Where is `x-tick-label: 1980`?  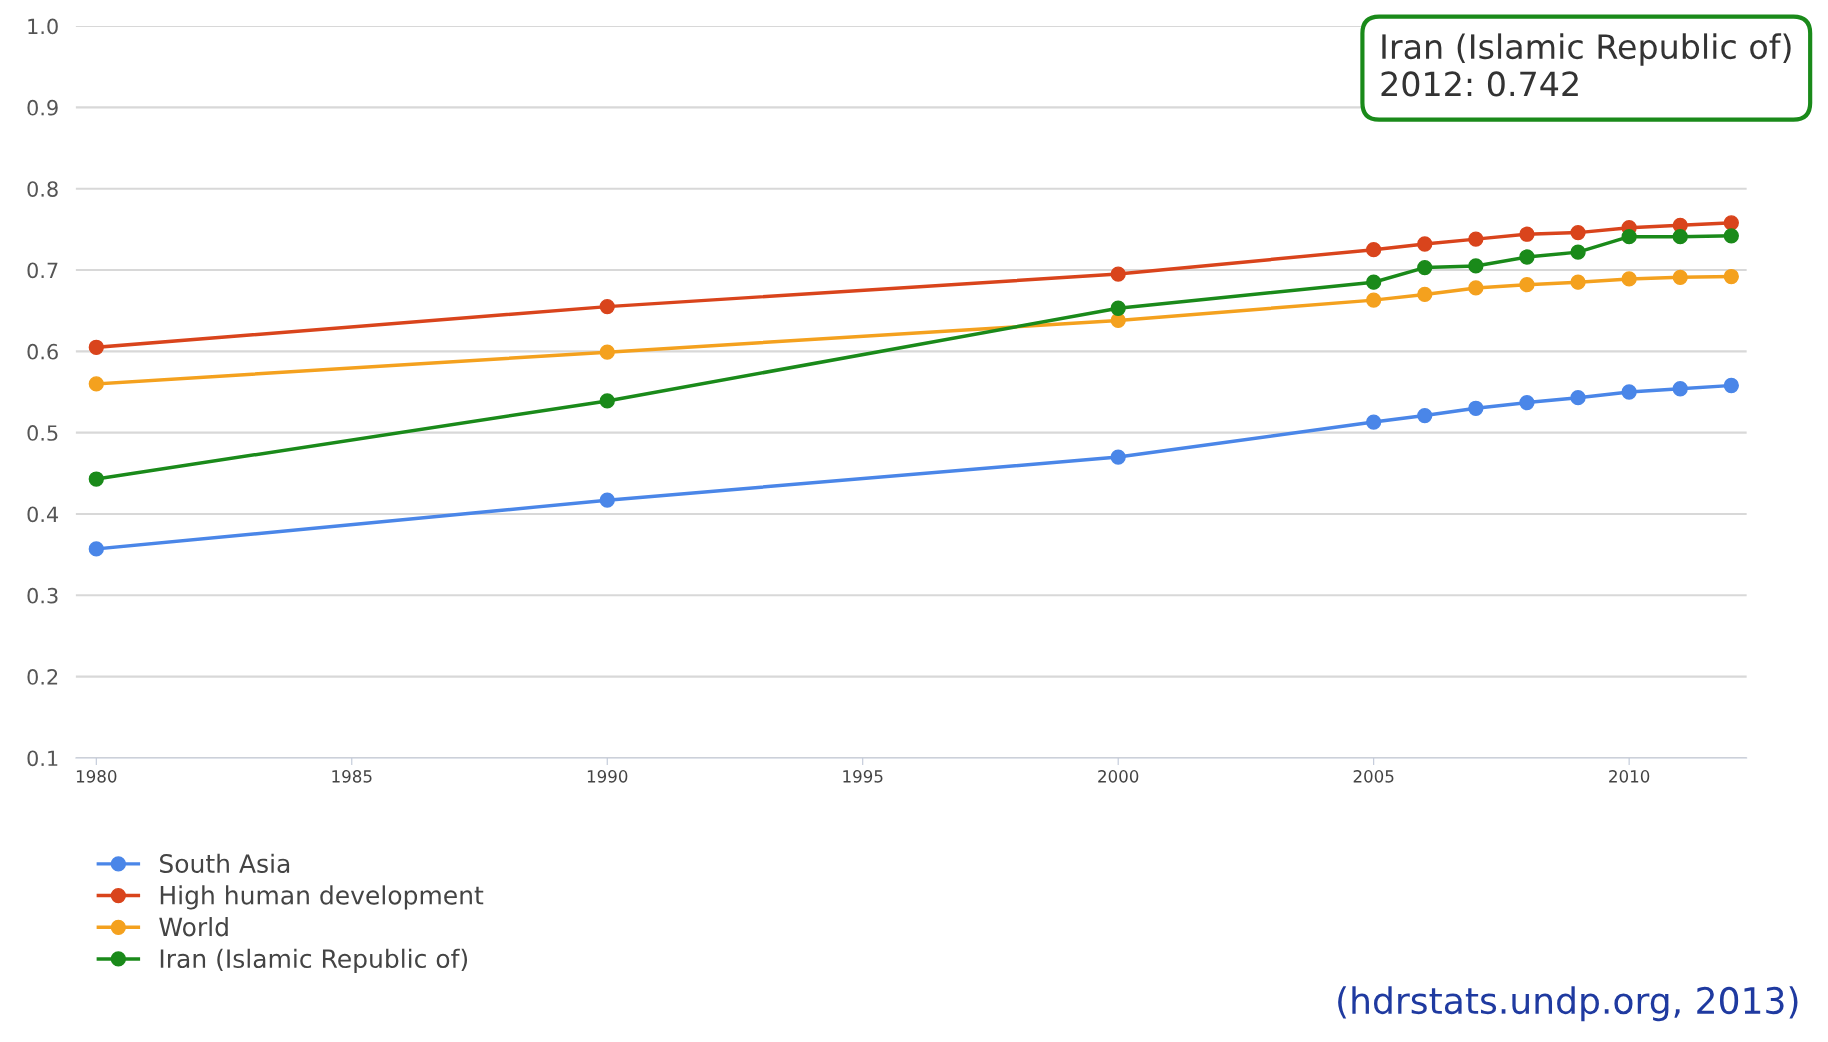
x-tick-label: 1980 is located at coordinates (96, 776).